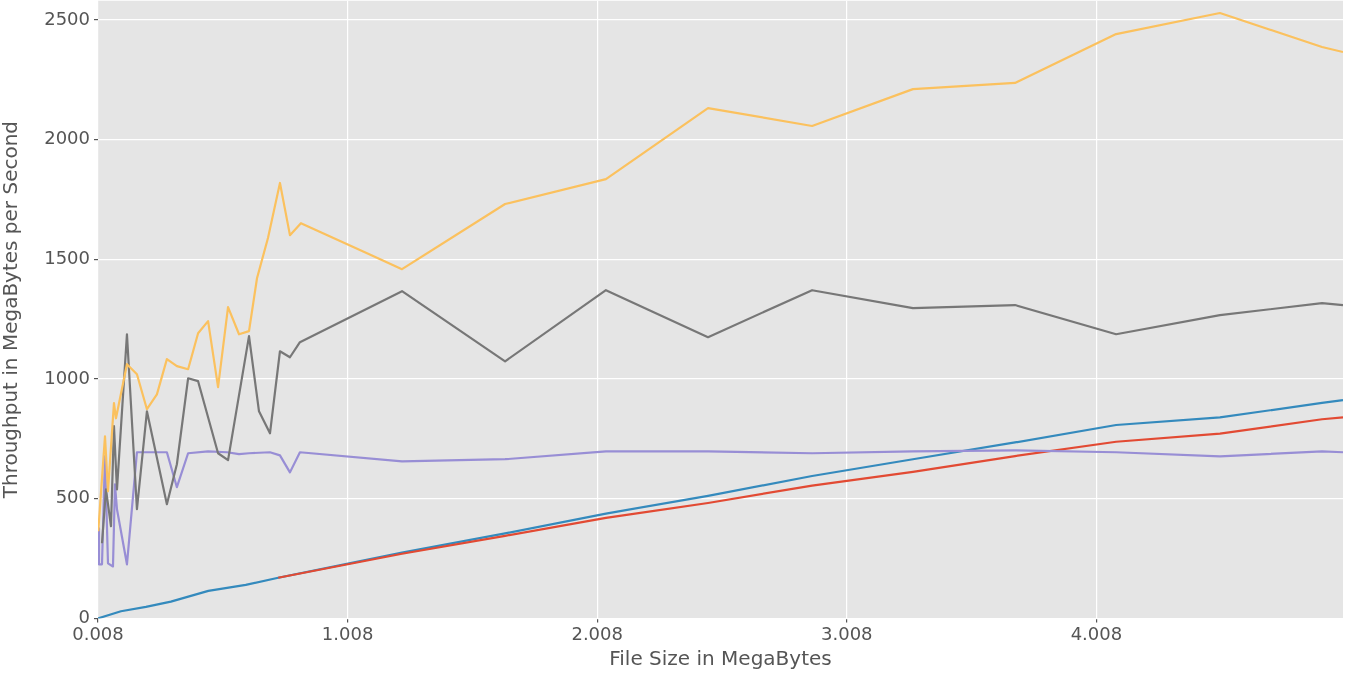 The width and height of the screenshot is (1345, 674). What do you see at coordinates (67, 138) in the screenshot?
I see `y-tick-label: 2000` at bounding box center [67, 138].